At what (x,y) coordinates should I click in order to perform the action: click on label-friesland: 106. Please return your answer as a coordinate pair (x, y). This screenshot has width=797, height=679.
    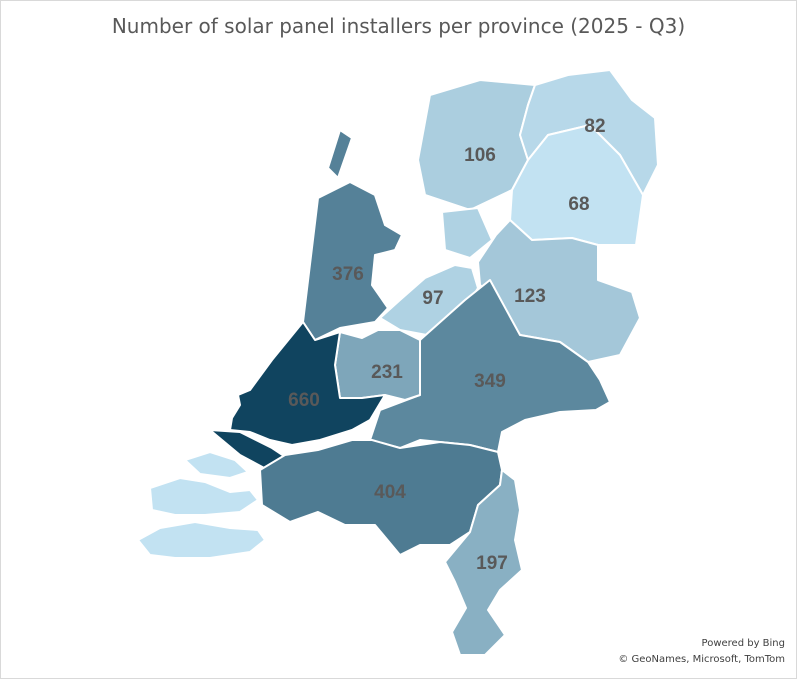
    Looking at the image, I should click on (480, 155).